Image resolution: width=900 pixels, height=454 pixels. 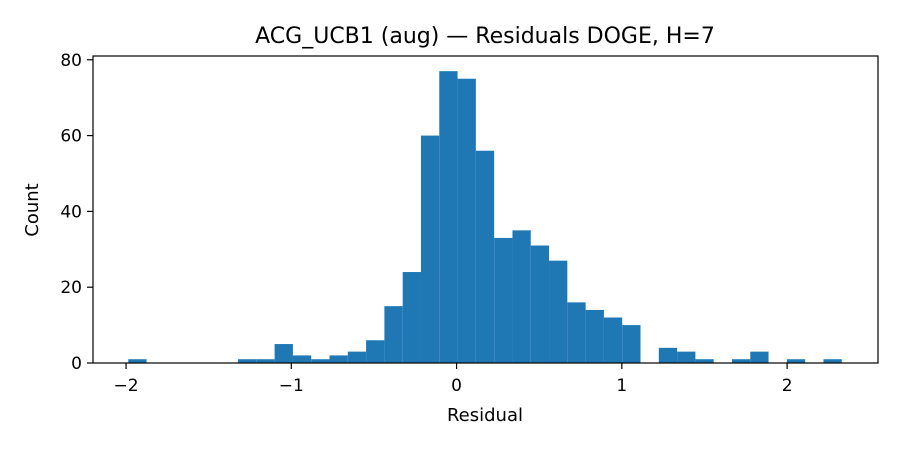 What do you see at coordinates (32, 209) in the screenshot?
I see `y-axis-label: Count` at bounding box center [32, 209].